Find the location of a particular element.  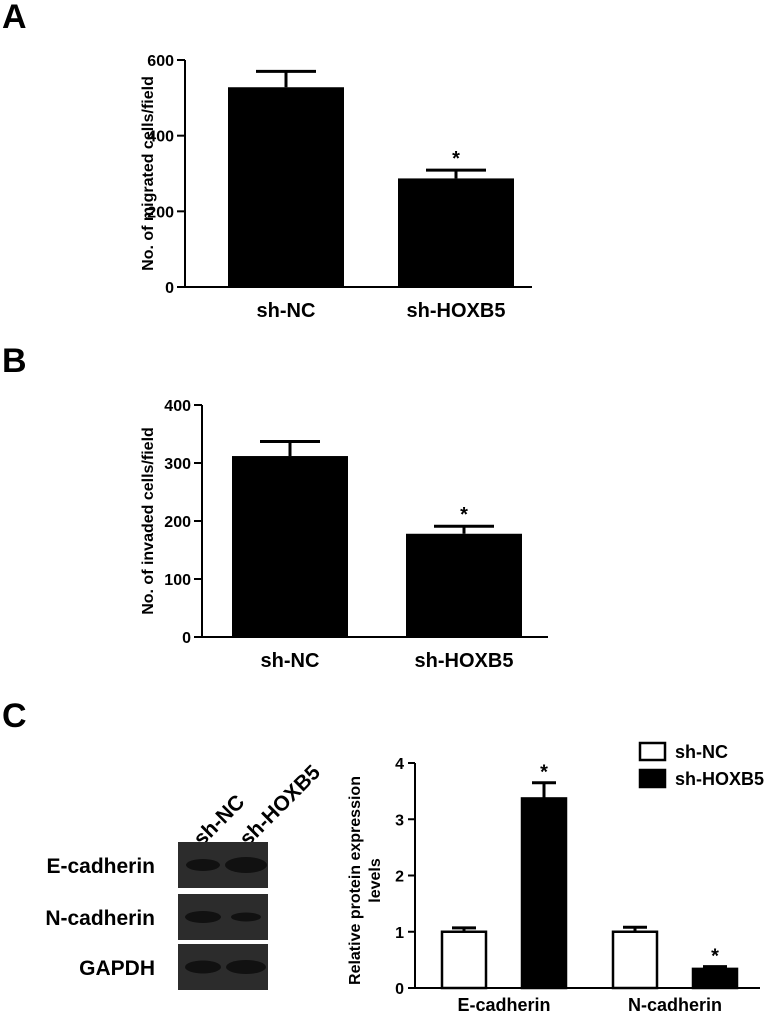

legend-label: sh-NC is located at coordinates (701, 752).